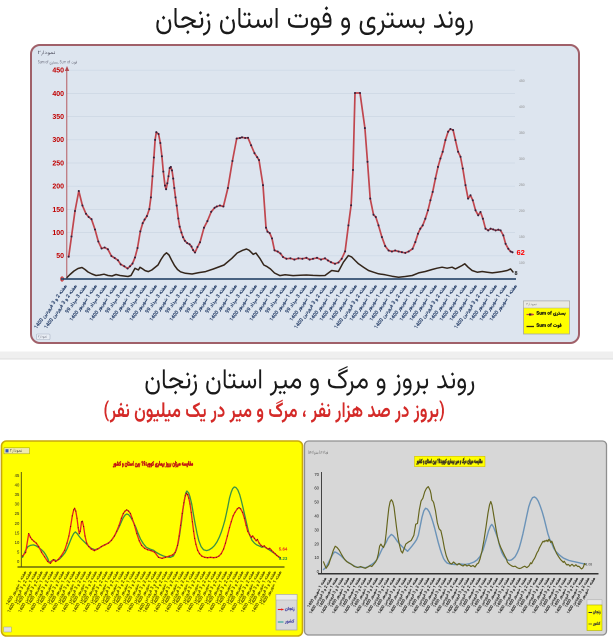 This screenshot has height=640, width=613. I want to click on svg-text: 5.64, so click(283, 549).